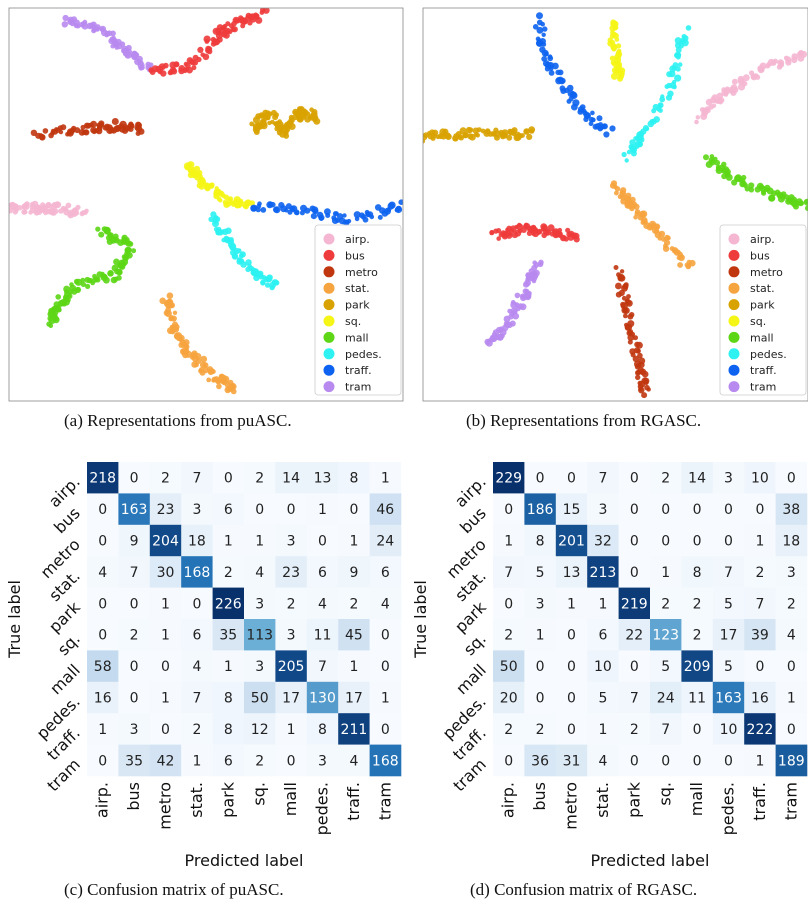 The height and width of the screenshot is (911, 808). Describe the element at coordinates (103, 667) in the screenshot. I see `matrix-value: 58` at that location.